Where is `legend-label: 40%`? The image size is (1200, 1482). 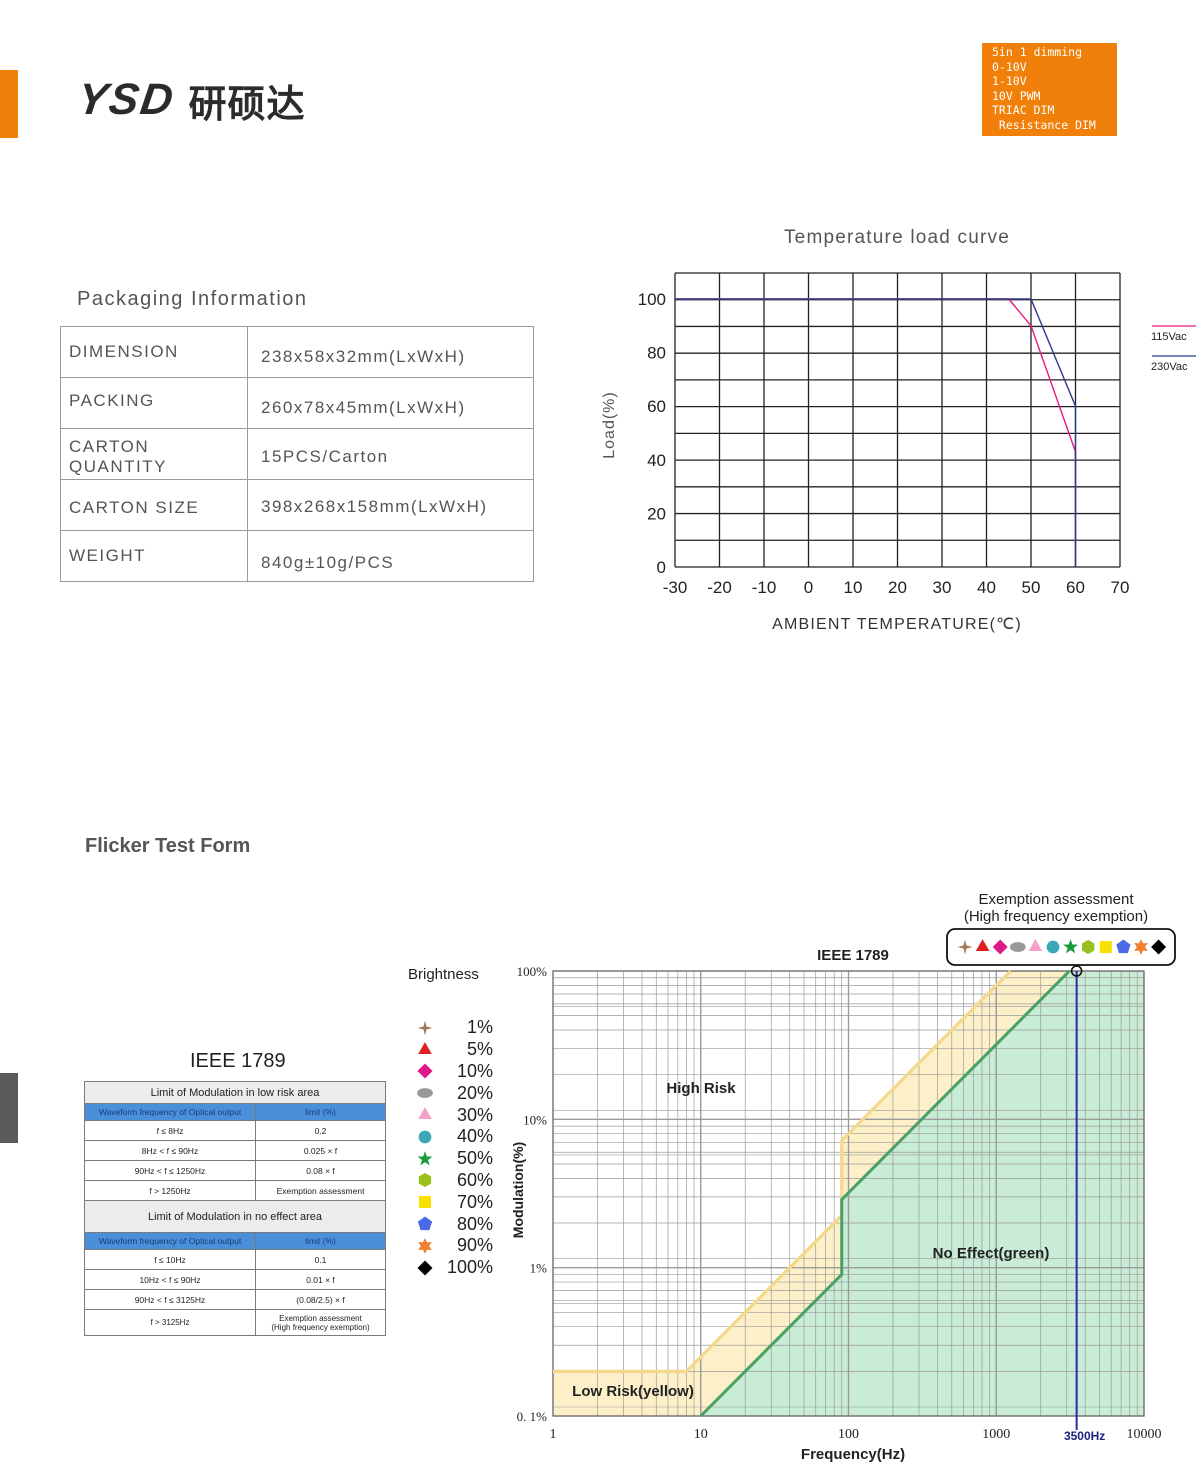 legend-label: 40% is located at coordinates (474, 1136).